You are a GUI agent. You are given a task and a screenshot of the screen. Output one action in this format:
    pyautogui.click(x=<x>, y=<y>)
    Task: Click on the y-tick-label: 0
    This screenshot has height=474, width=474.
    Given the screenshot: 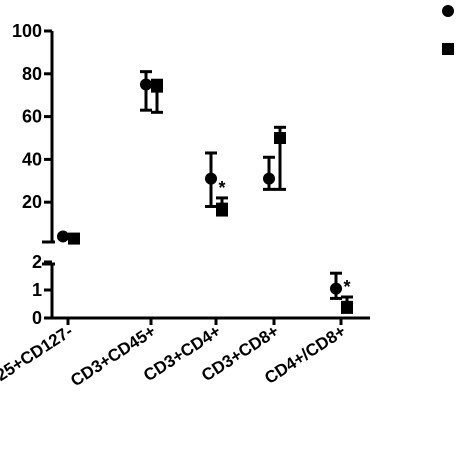 What is the action you would take?
    pyautogui.click(x=37, y=318)
    